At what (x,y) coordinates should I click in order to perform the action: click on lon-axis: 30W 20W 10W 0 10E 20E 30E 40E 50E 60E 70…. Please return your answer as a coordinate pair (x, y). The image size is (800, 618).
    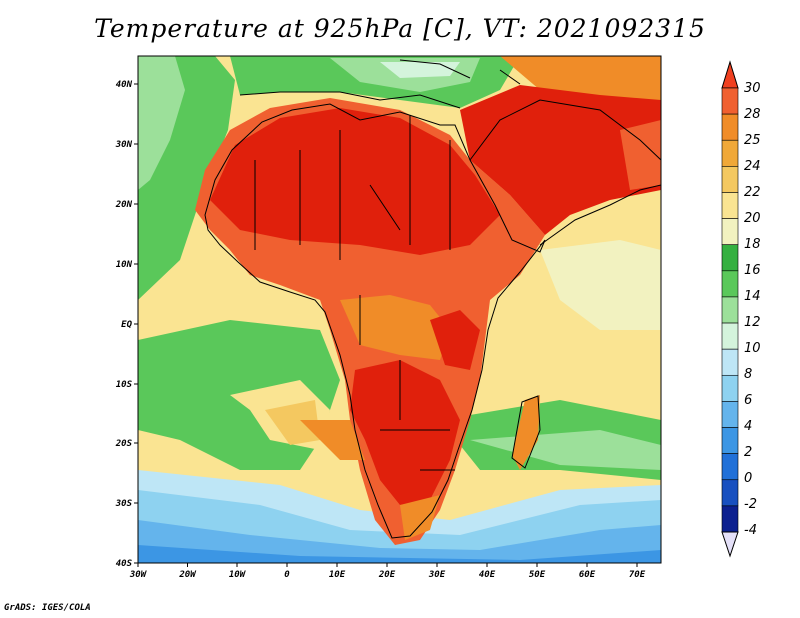
    Looking at the image, I should click on (387, 571).